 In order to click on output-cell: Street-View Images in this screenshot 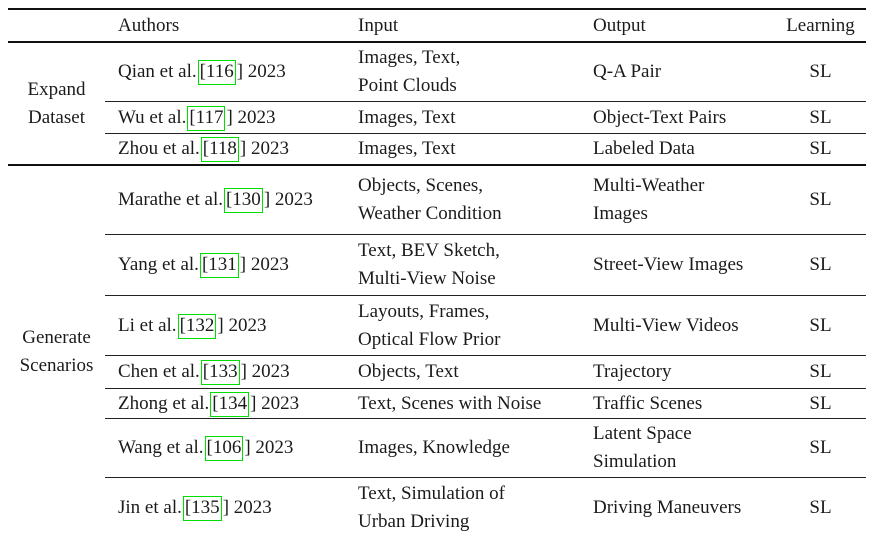, I will do `click(680, 265)`.